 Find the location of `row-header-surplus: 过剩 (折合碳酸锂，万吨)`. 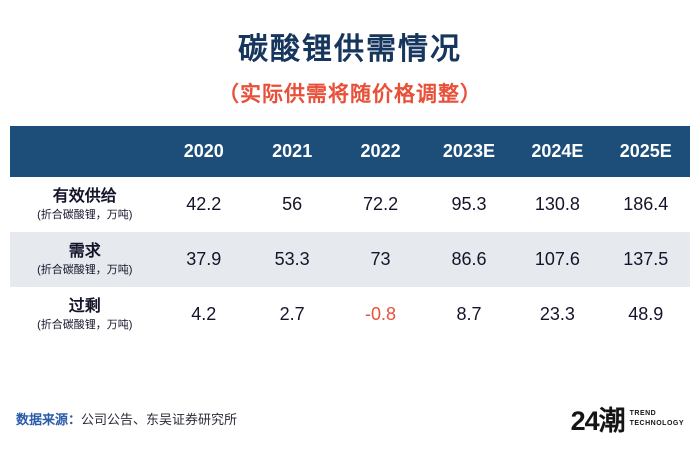

row-header-surplus: 过剩 (折合碳酸锂，万吨) is located at coordinates (85, 314).